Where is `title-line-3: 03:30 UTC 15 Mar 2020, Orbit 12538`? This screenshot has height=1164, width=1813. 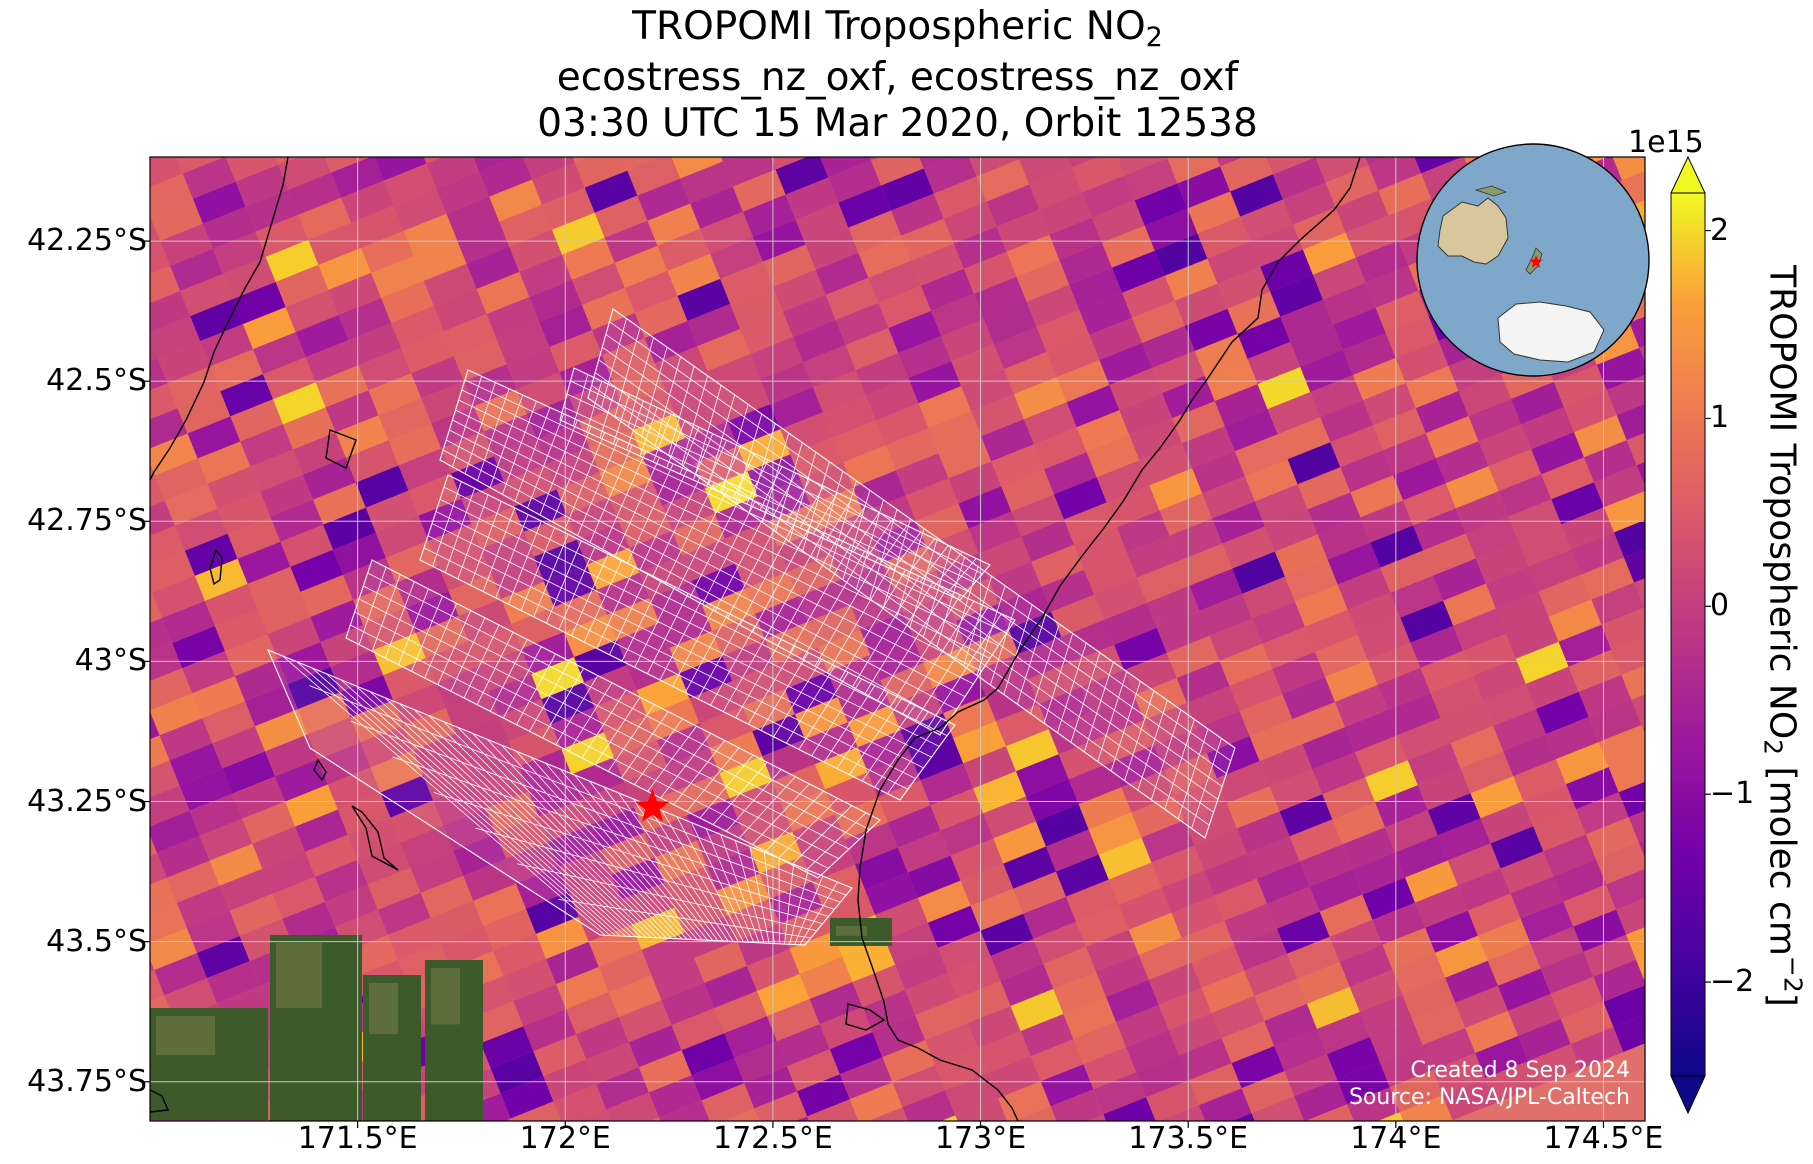 title-line-3: 03:30 UTC 15 Mar 2020, Orbit 12538 is located at coordinates (897, 123).